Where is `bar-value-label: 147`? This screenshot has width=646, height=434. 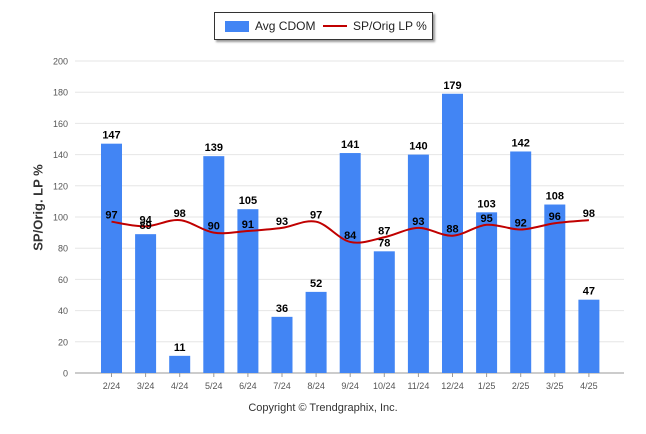
bar-value-label: 147 is located at coordinates (111, 136).